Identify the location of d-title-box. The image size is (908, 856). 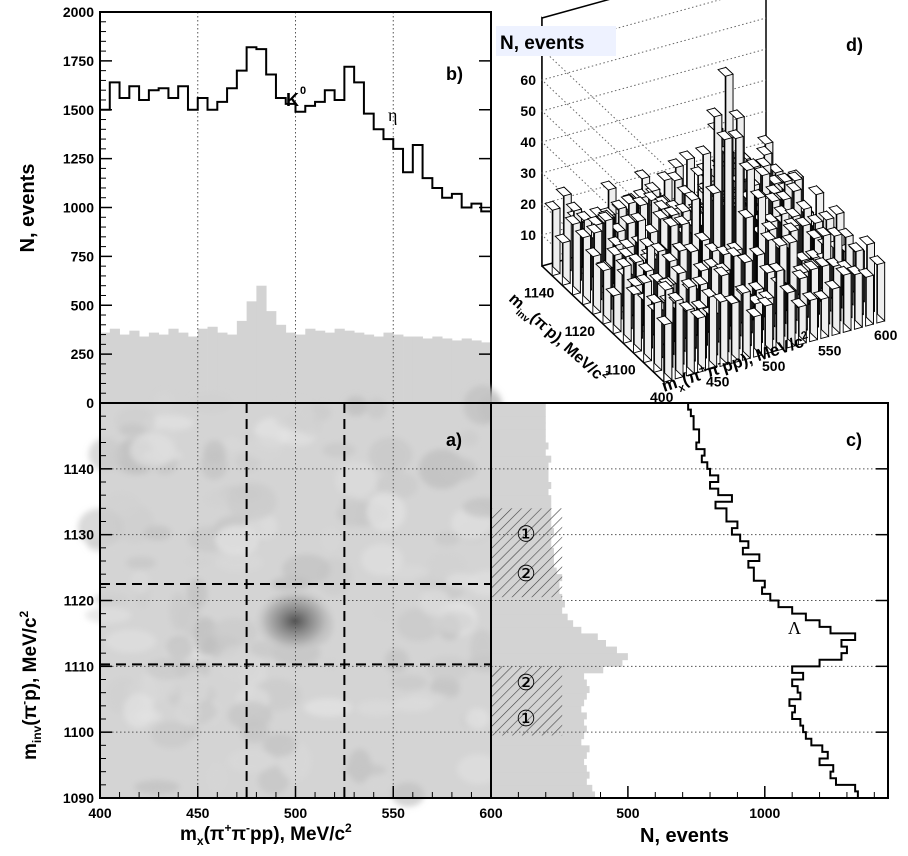
(556, 41).